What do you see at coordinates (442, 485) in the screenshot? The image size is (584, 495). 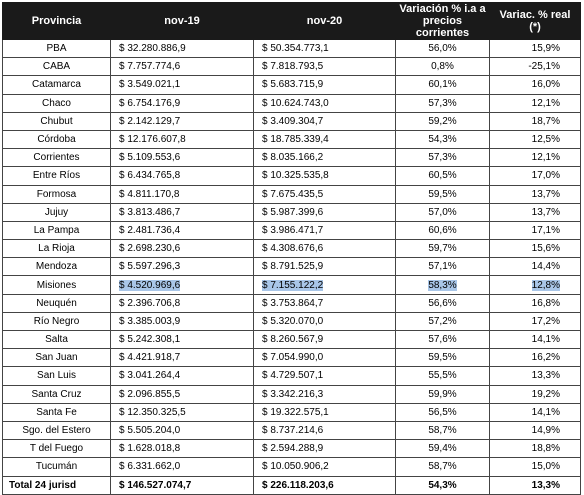 I see `total-variacion: 54,3%` at bounding box center [442, 485].